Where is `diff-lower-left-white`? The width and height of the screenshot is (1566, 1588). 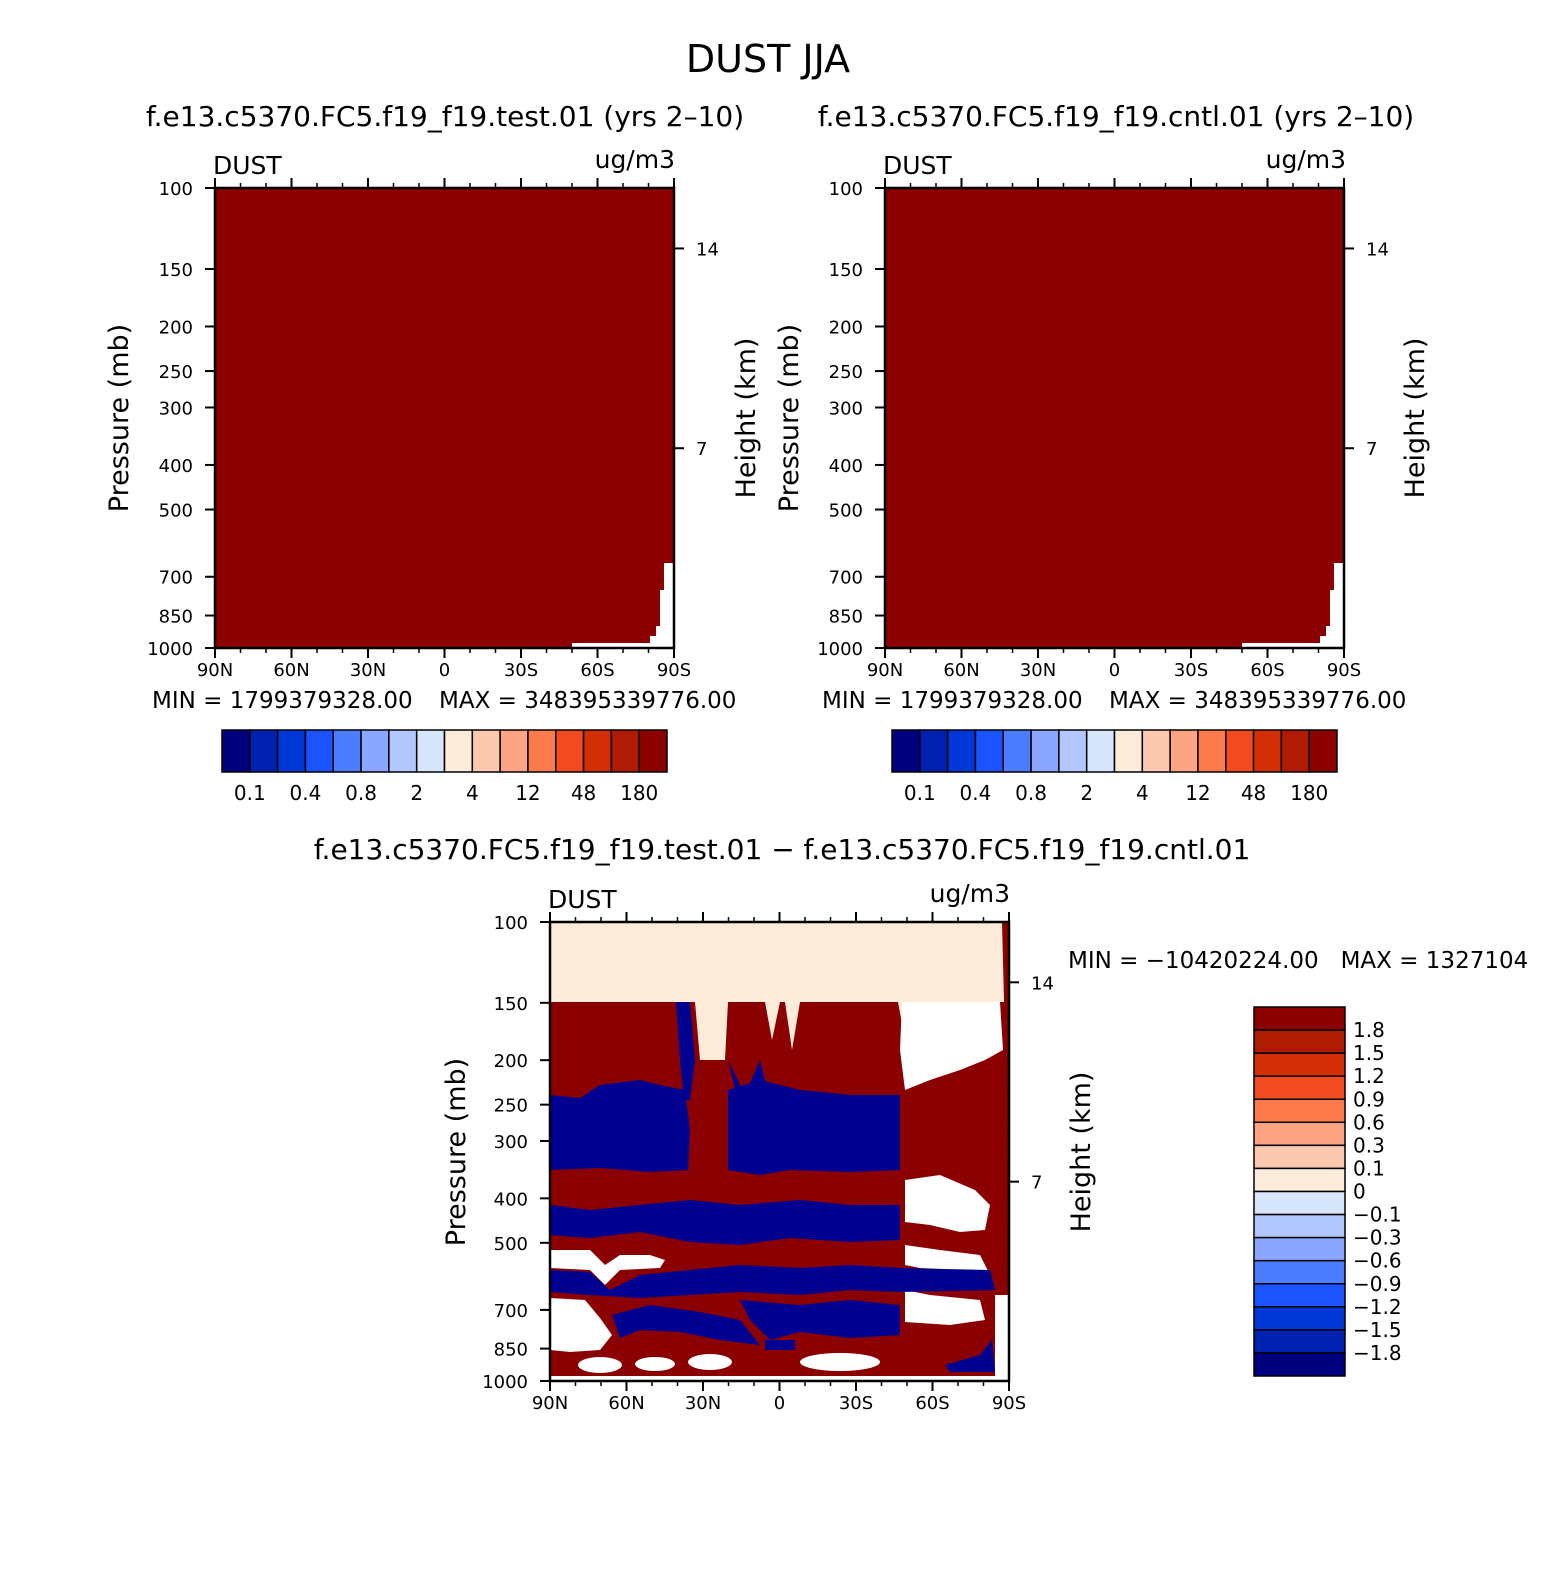 diff-lower-left-white is located at coordinates (581, 1325).